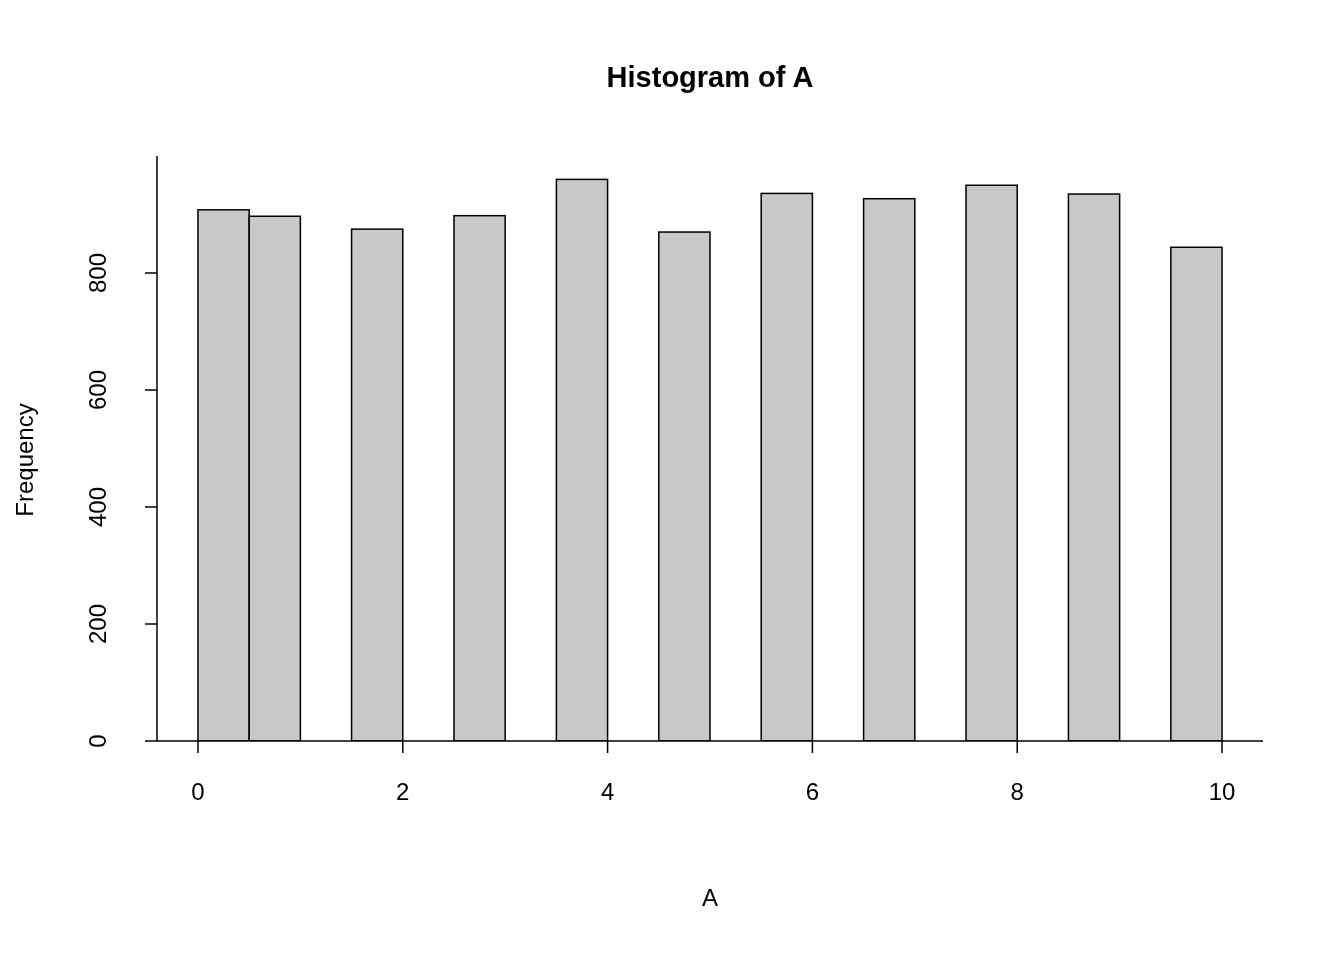 The image size is (1344, 960). What do you see at coordinates (198, 792) in the screenshot?
I see `x-tick-label: 0` at bounding box center [198, 792].